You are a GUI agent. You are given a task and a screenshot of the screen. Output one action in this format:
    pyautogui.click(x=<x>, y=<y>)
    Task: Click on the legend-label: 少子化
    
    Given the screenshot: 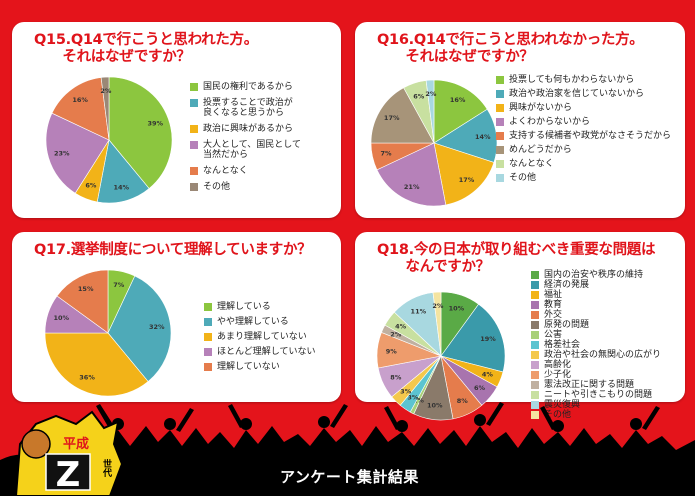 What is the action you would take?
    pyautogui.click(x=558, y=375)
    